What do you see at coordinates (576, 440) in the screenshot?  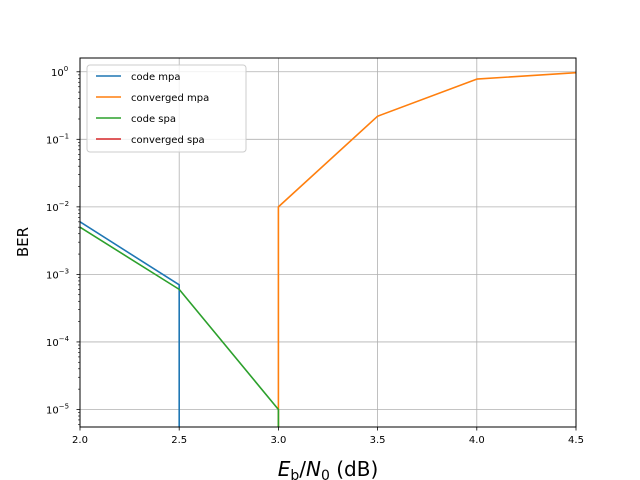 I see `x-tick-label: 4.5` at bounding box center [576, 440].